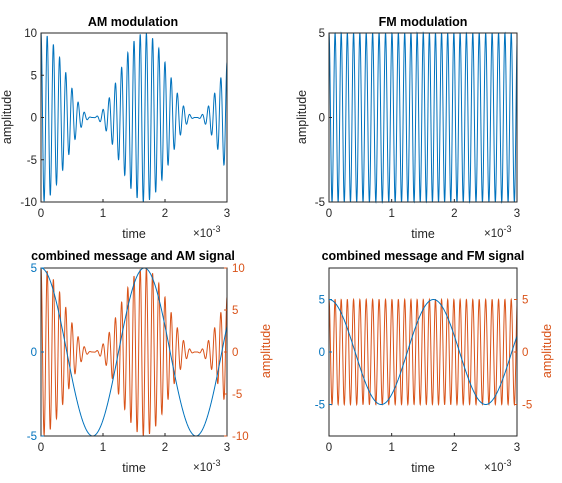 This screenshot has width=562, height=483. I want to click on fm-combined-fm-line, so click(423, 352).